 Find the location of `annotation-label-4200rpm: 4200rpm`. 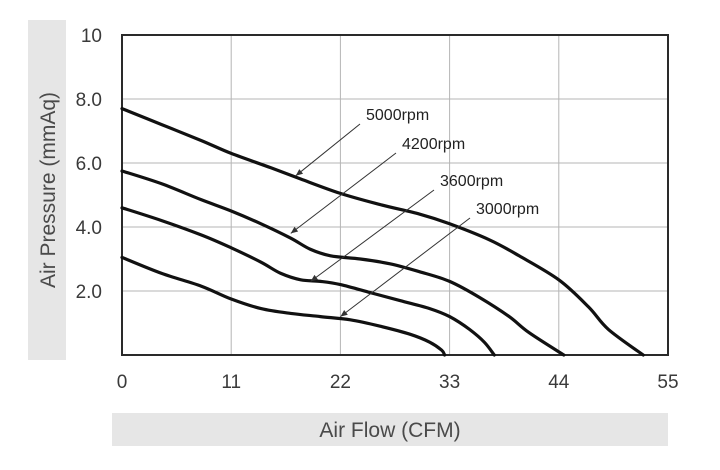

annotation-label-4200rpm: 4200rpm is located at coordinates (433, 144).